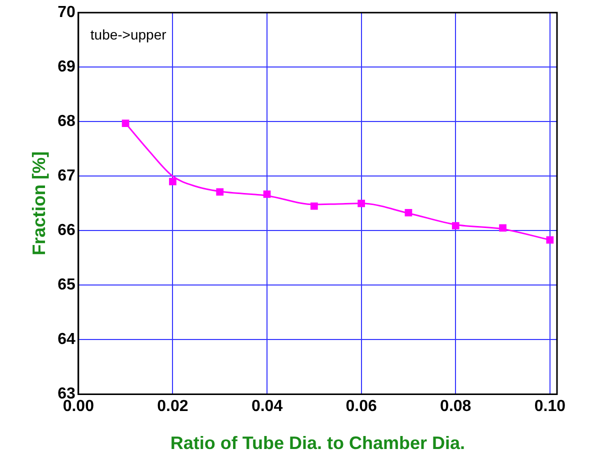  What do you see at coordinates (550, 407) in the screenshot?
I see `x-tick-label: 0.10` at bounding box center [550, 407].